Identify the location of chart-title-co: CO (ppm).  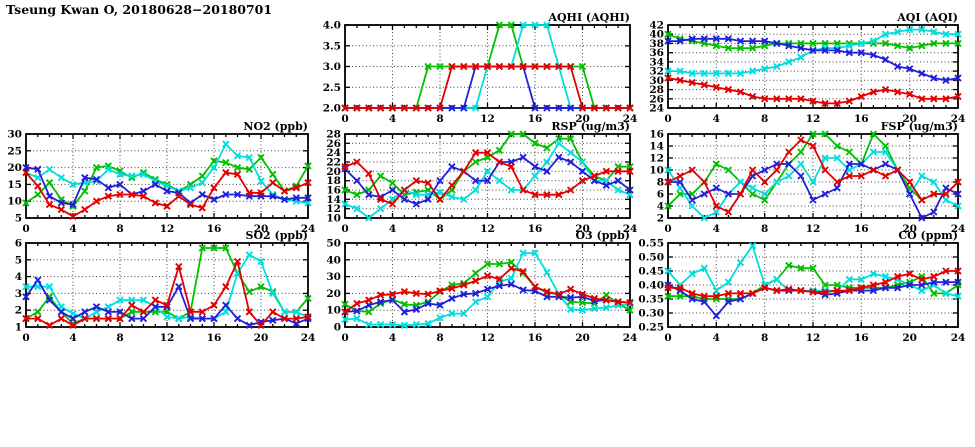
(928, 235).